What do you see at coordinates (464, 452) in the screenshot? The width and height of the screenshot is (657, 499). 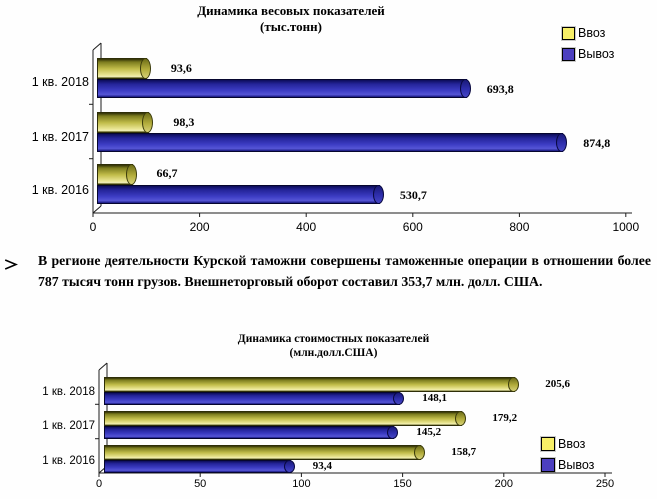 I see `value-label-import: 158,7` at bounding box center [464, 452].